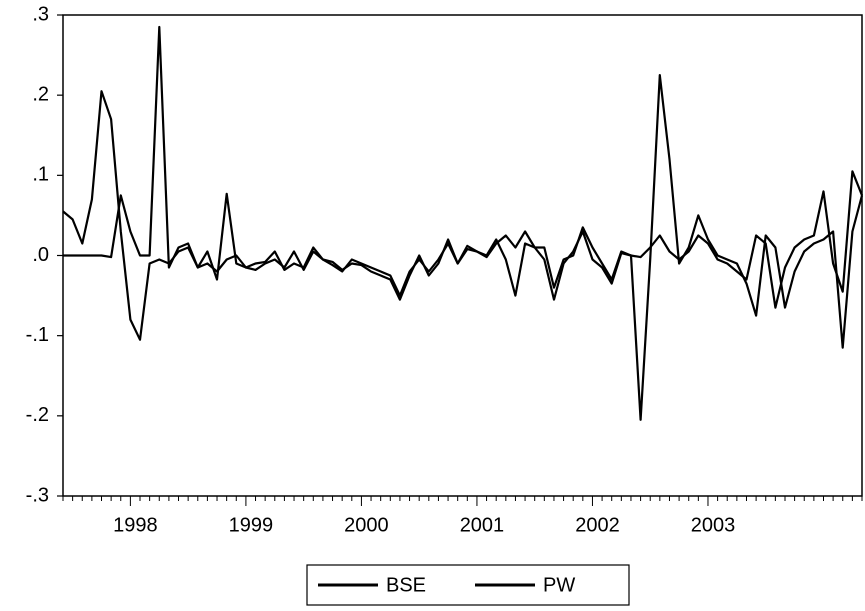  Describe the element at coordinates (40, 175) in the screenshot. I see `y-tick-label: .1` at that location.